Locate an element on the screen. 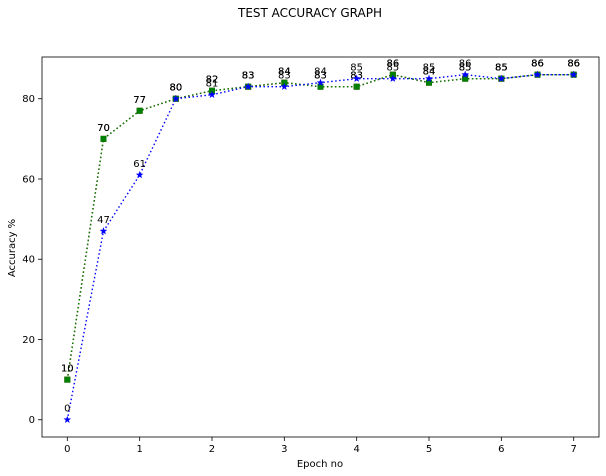 The height and width of the screenshot is (476, 606). x-axis-label: Epoch no is located at coordinates (320, 464).